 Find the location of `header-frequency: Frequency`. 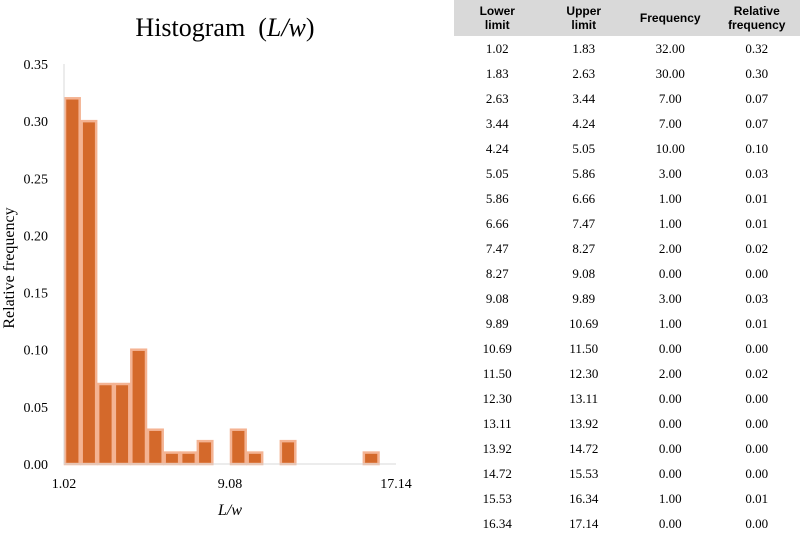

header-frequency: Frequency is located at coordinates (670, 18).